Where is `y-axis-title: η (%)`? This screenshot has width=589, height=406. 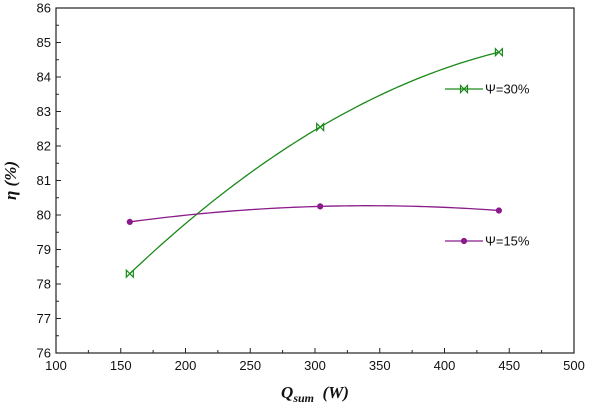 y-axis-title: η (%) is located at coordinates (10, 180).